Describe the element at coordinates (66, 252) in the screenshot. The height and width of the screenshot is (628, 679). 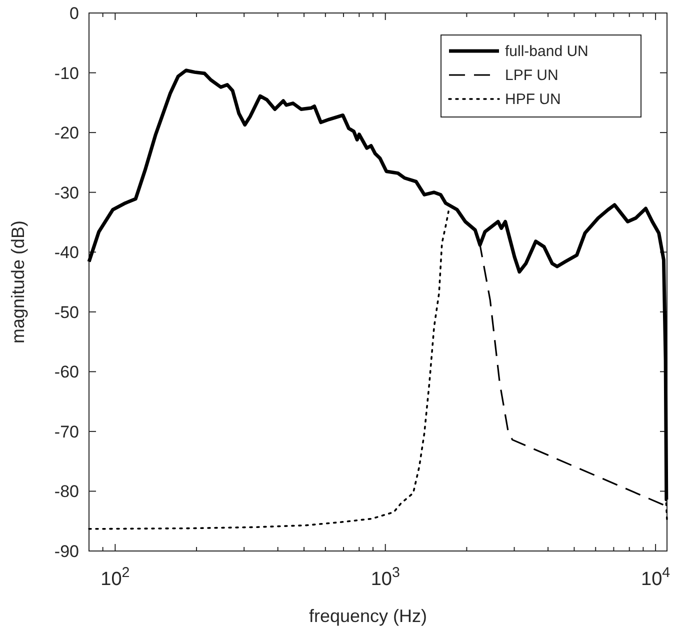
I see `y-tick-label: -40` at that location.